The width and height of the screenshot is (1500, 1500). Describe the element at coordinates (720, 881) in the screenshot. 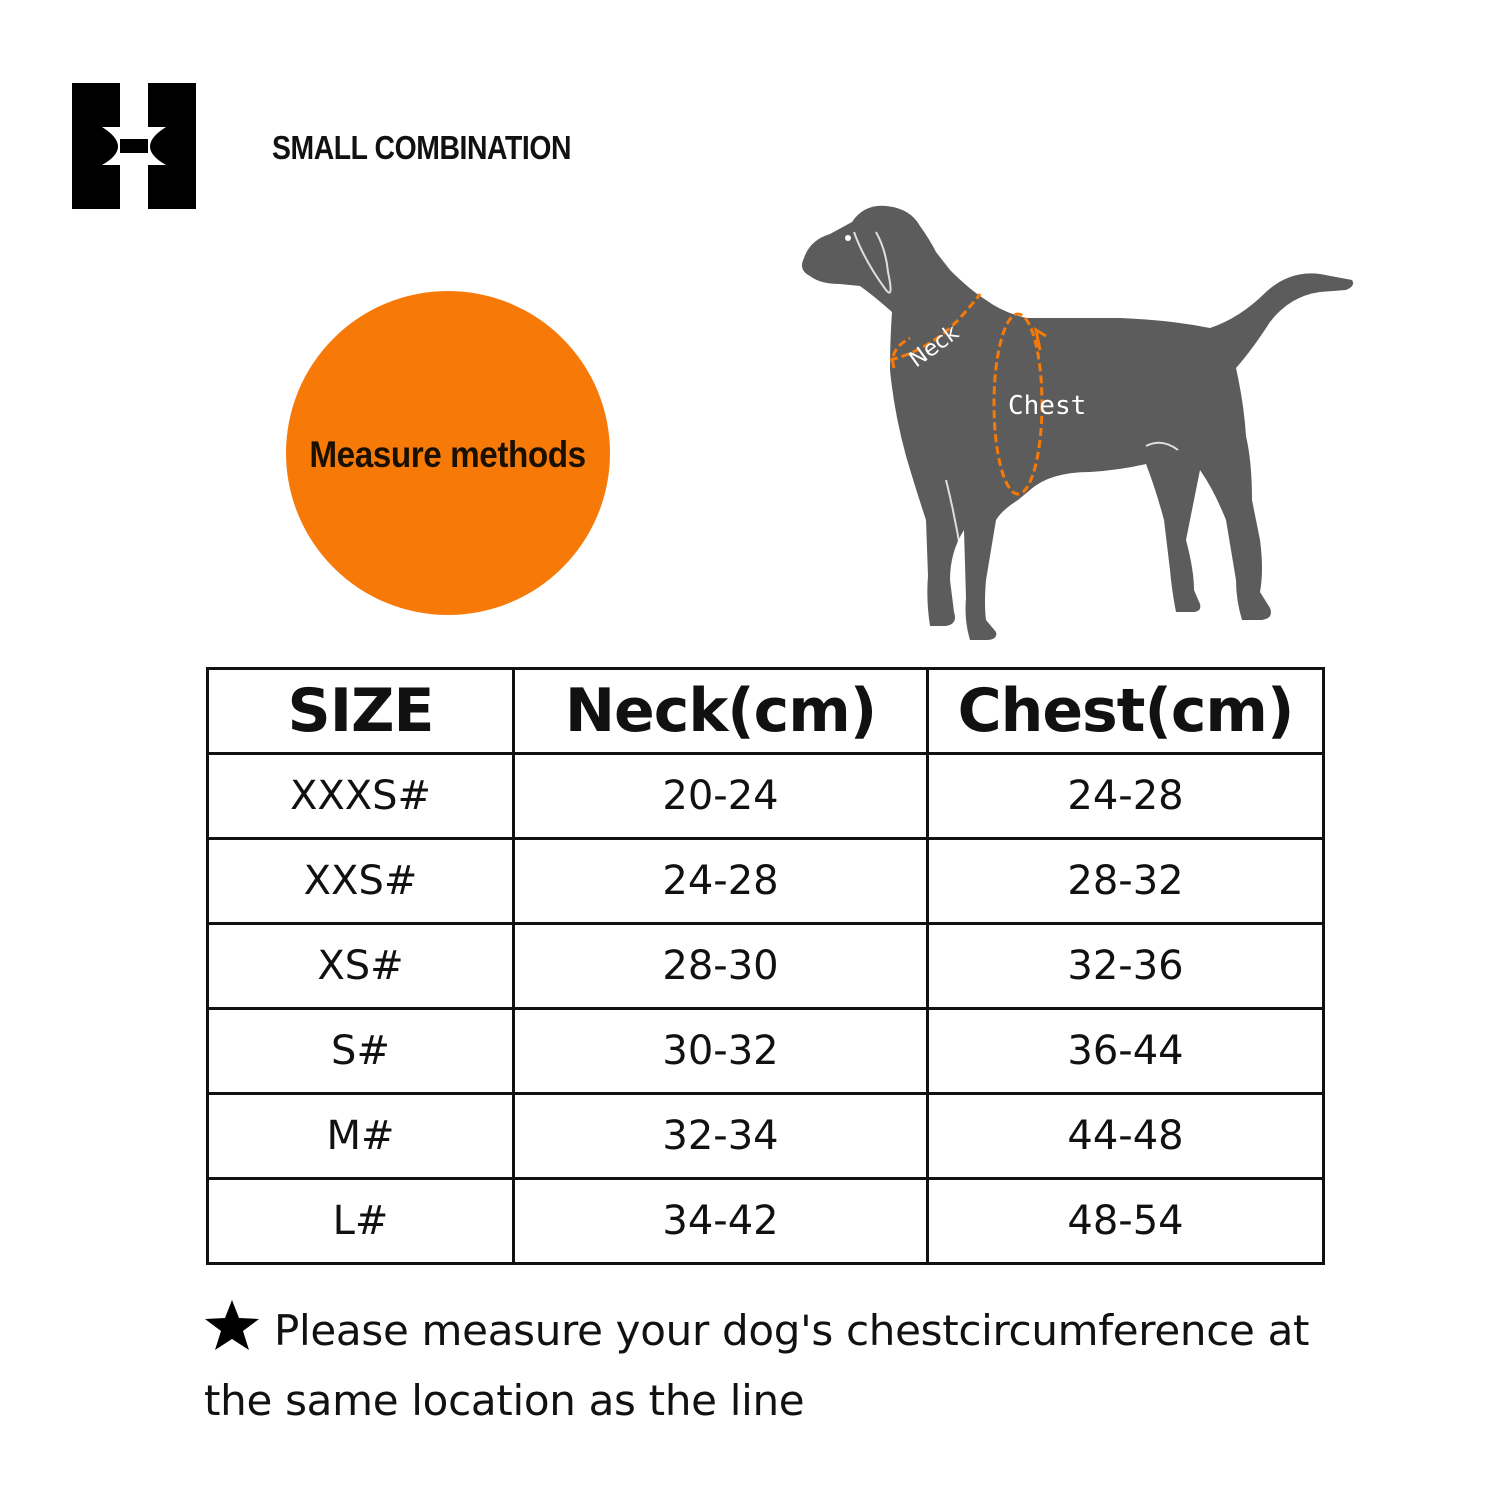

I see `neck-cell: 24-28` at that location.